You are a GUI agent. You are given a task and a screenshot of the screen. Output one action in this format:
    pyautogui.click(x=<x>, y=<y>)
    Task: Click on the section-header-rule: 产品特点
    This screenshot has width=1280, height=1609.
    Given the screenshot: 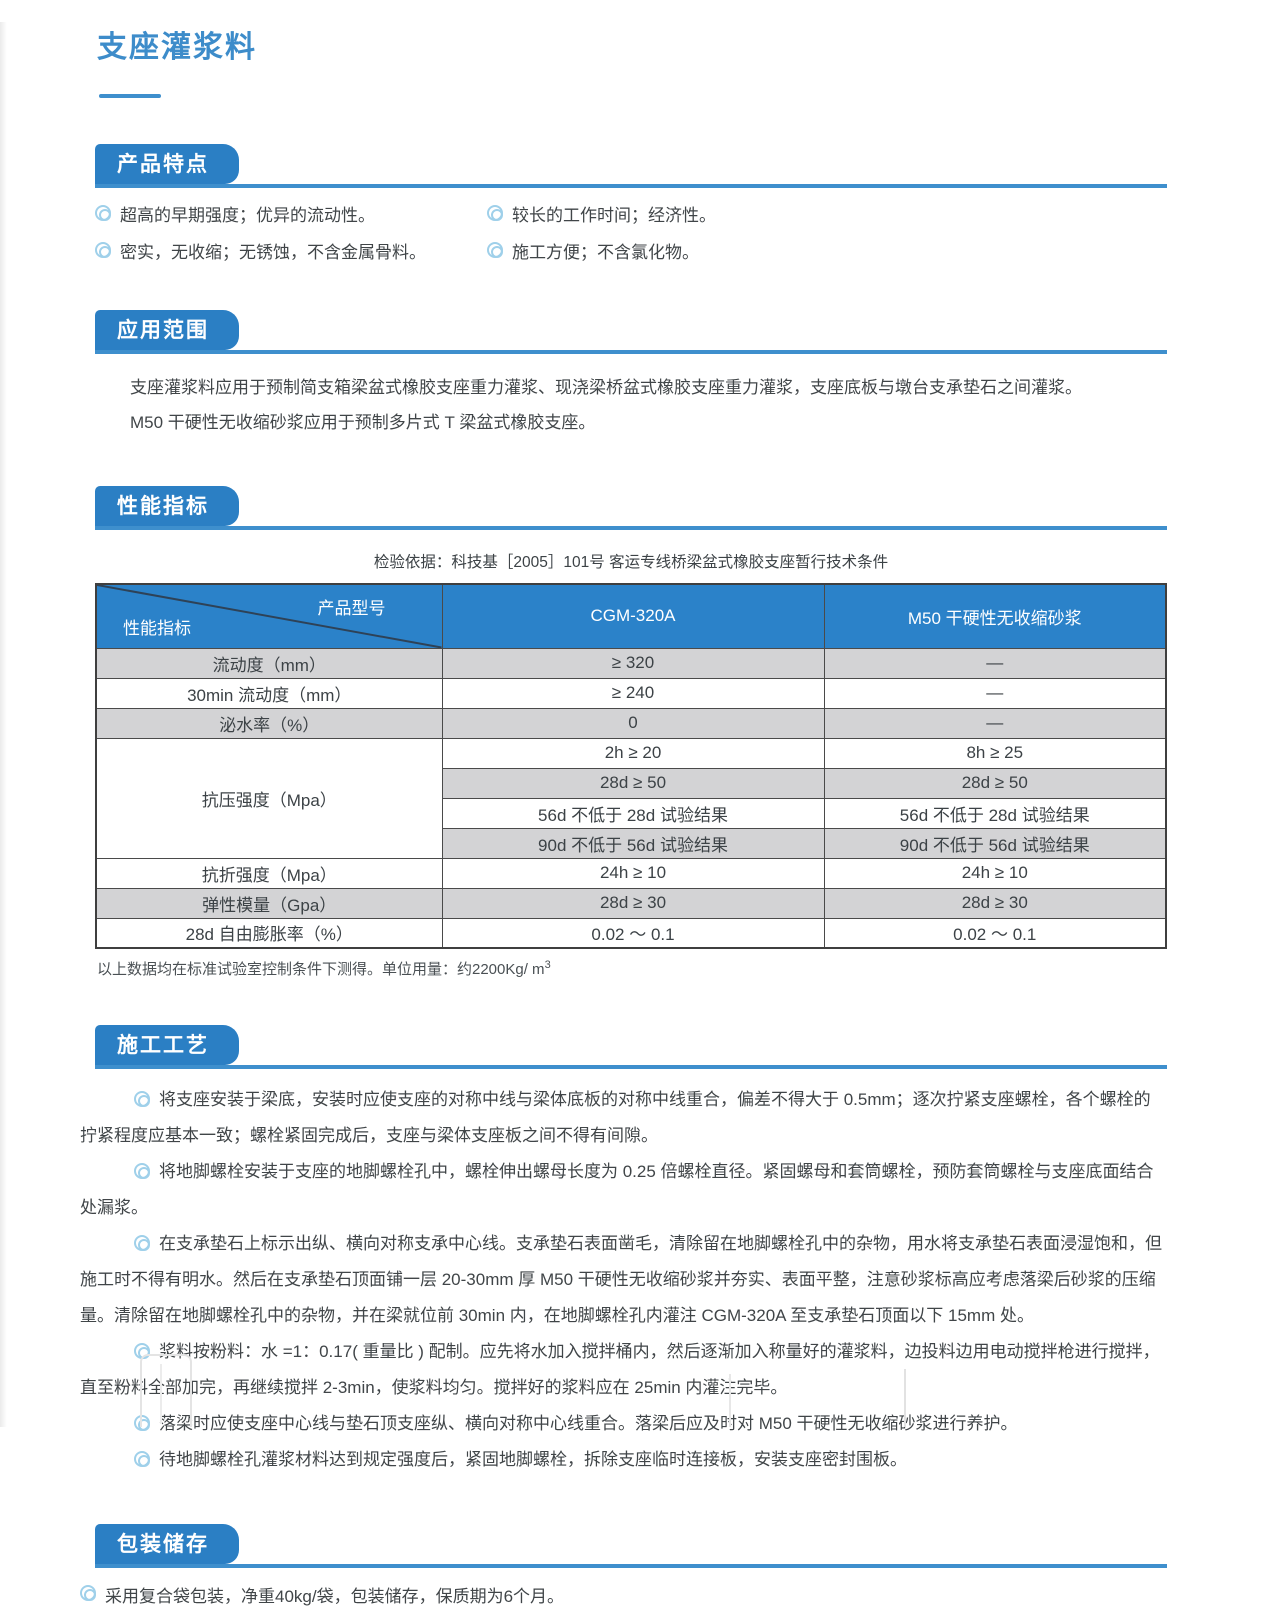 What is the action you would take?
    pyautogui.click(x=631, y=166)
    